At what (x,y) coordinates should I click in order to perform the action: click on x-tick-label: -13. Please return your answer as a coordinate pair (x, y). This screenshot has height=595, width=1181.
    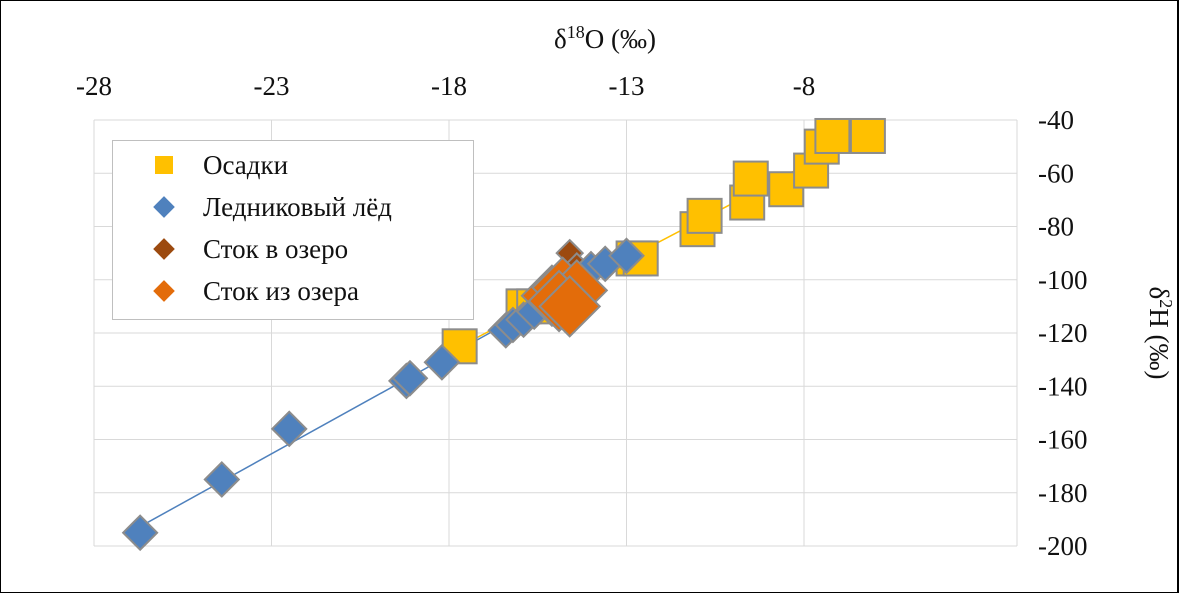
    Looking at the image, I should click on (627, 86).